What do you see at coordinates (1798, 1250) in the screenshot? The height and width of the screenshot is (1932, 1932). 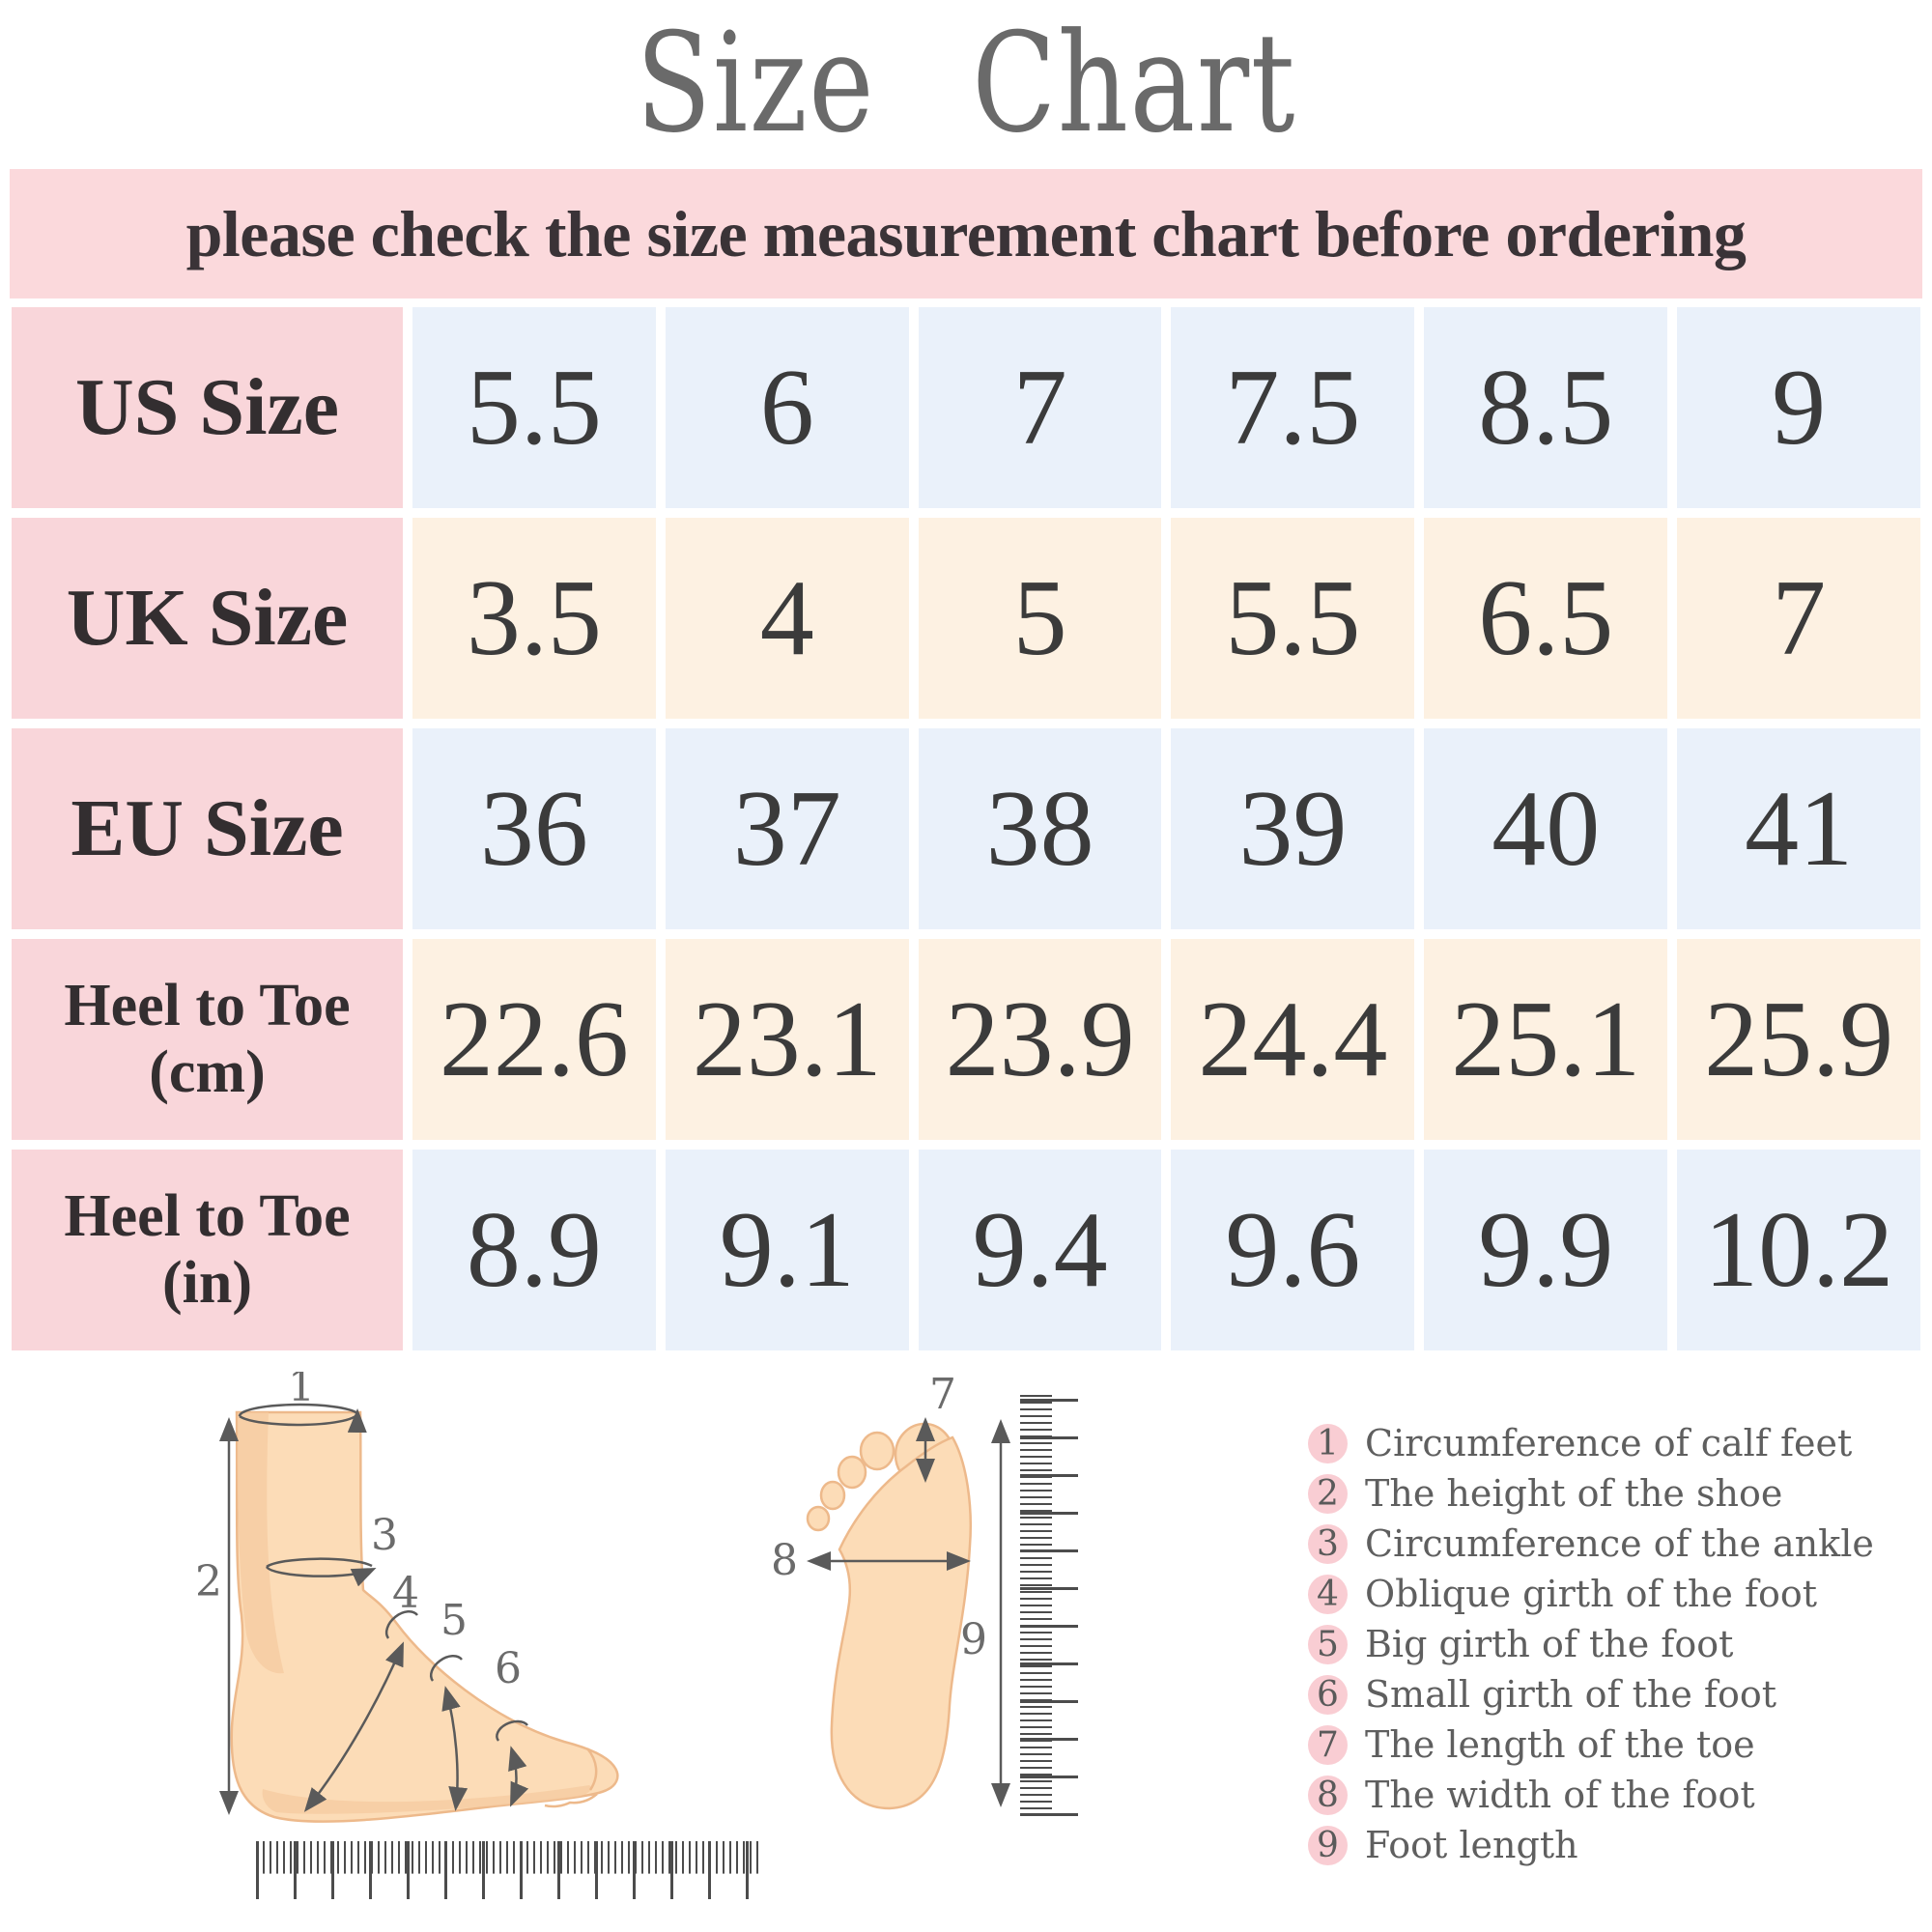 I see `heel-to-toe-in-value: 10.2` at bounding box center [1798, 1250].